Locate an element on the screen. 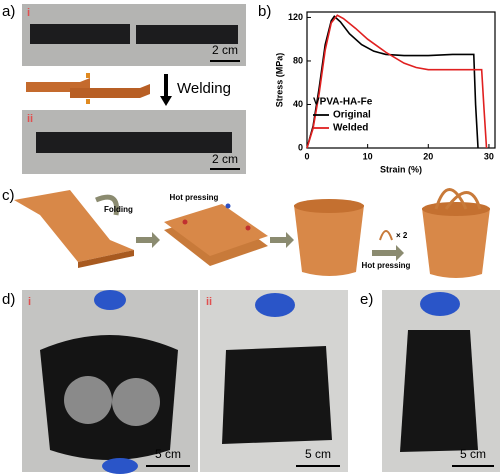 This screenshot has width=500, height=474. x-tick-label: 30 is located at coordinates (489, 156).